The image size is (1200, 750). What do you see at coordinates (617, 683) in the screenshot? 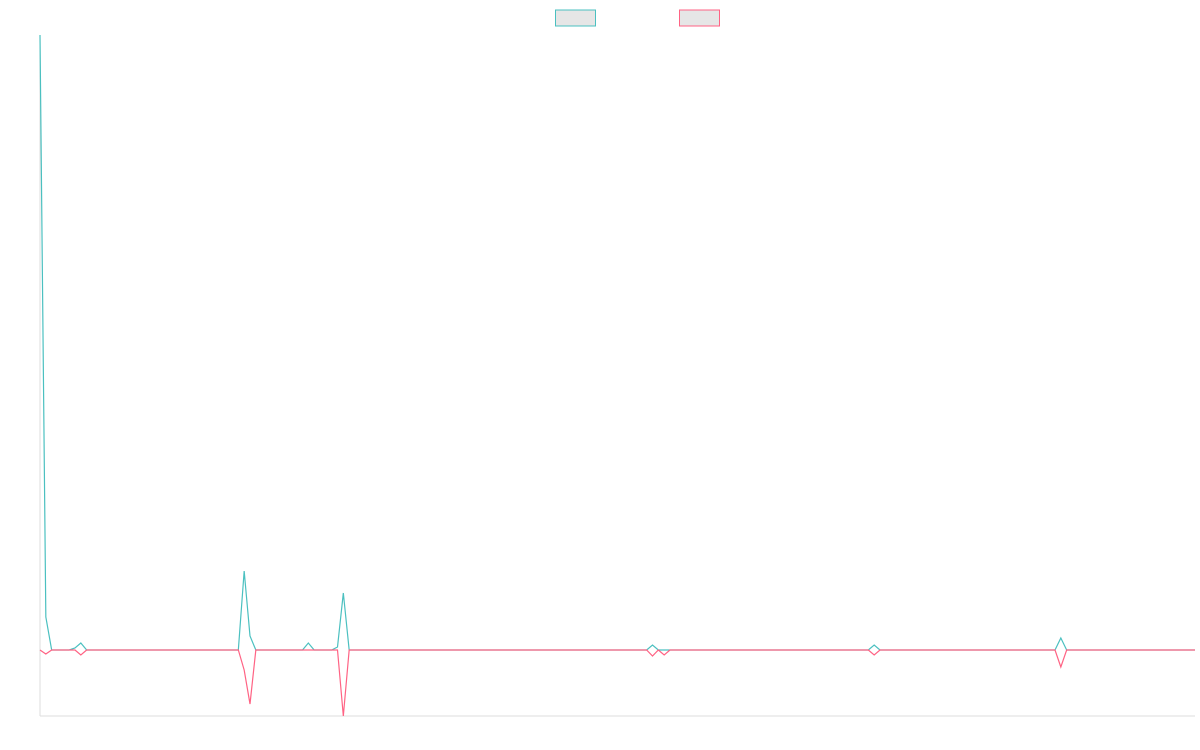
I see `line-series` at bounding box center [617, 683].